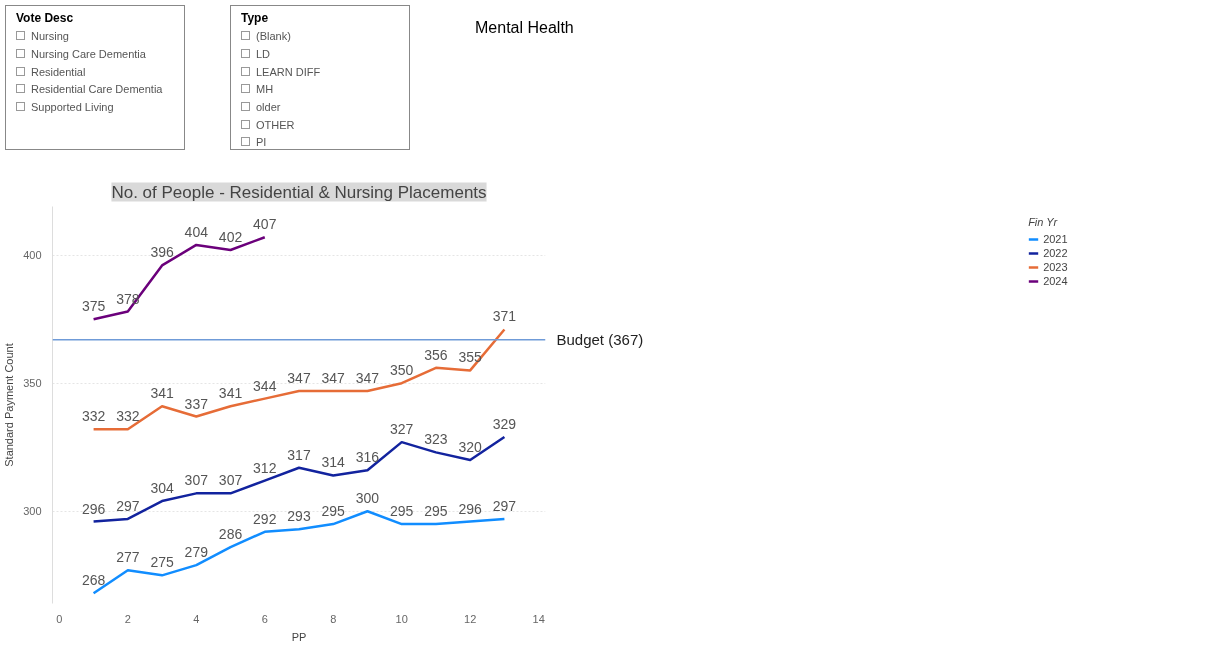 This screenshot has height=653, width=1210. Describe the element at coordinates (263, 54) in the screenshot. I see `text: LD` at that location.